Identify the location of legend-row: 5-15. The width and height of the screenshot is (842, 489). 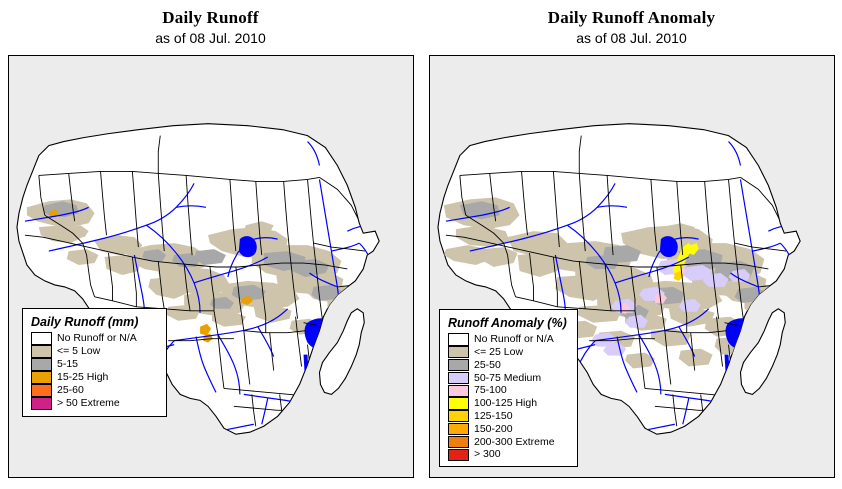
(95, 364).